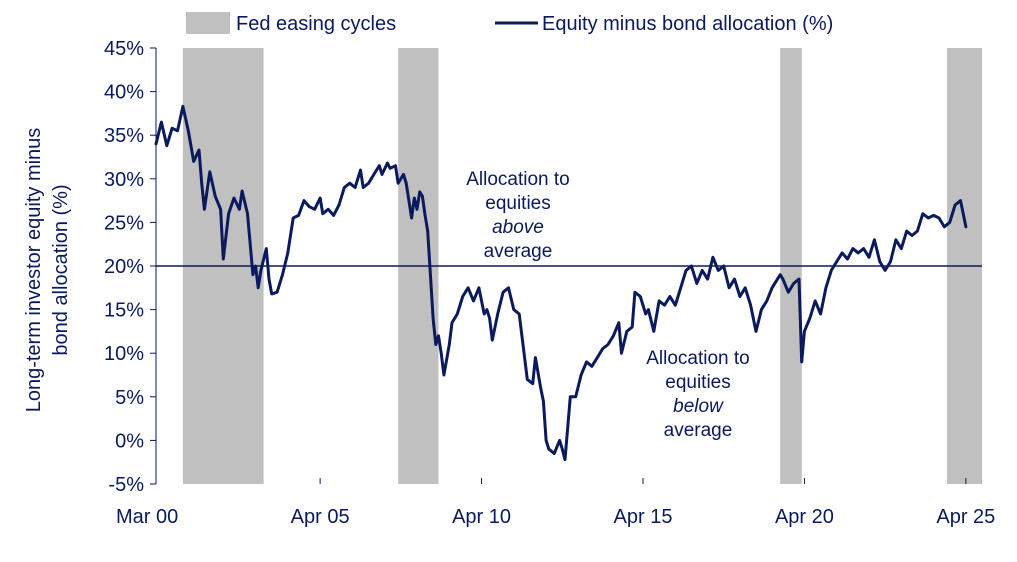 This screenshot has width=1017, height=562. What do you see at coordinates (698, 430) in the screenshot?
I see `annotation-below-average-line: average` at bounding box center [698, 430].